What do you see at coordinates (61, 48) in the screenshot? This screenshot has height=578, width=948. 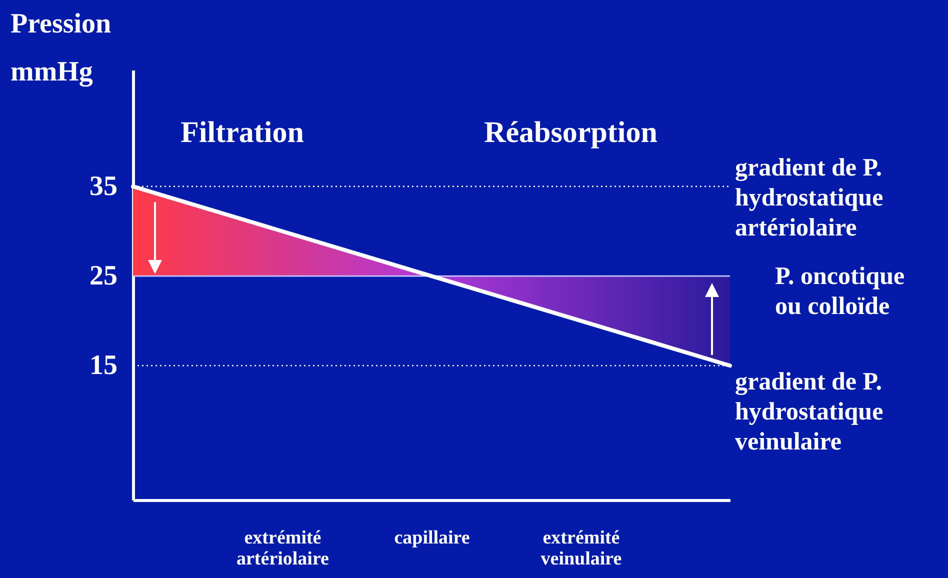 I see `y-axis-title: Pression mmHg` at bounding box center [61, 48].